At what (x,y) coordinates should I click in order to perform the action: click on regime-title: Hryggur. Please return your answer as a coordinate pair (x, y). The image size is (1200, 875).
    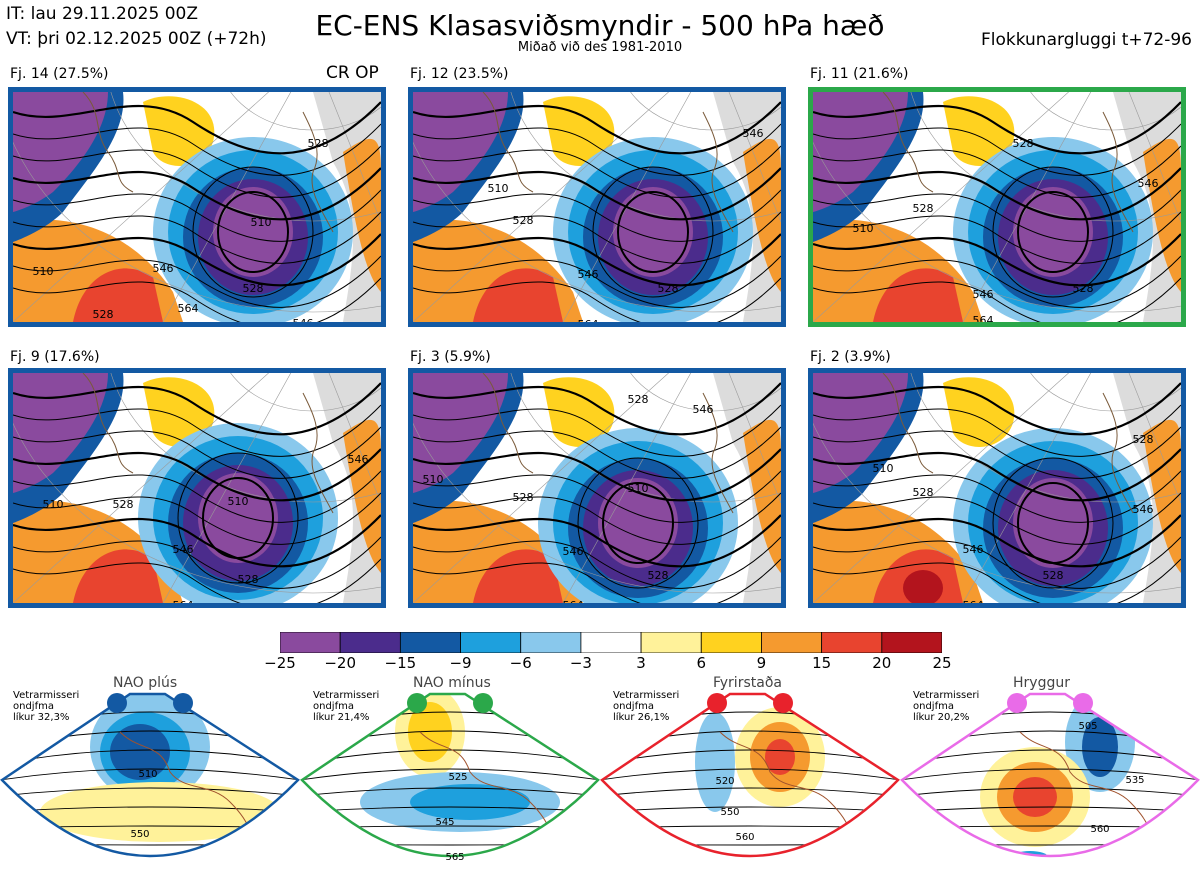
    Looking at the image, I should click on (1041, 683).